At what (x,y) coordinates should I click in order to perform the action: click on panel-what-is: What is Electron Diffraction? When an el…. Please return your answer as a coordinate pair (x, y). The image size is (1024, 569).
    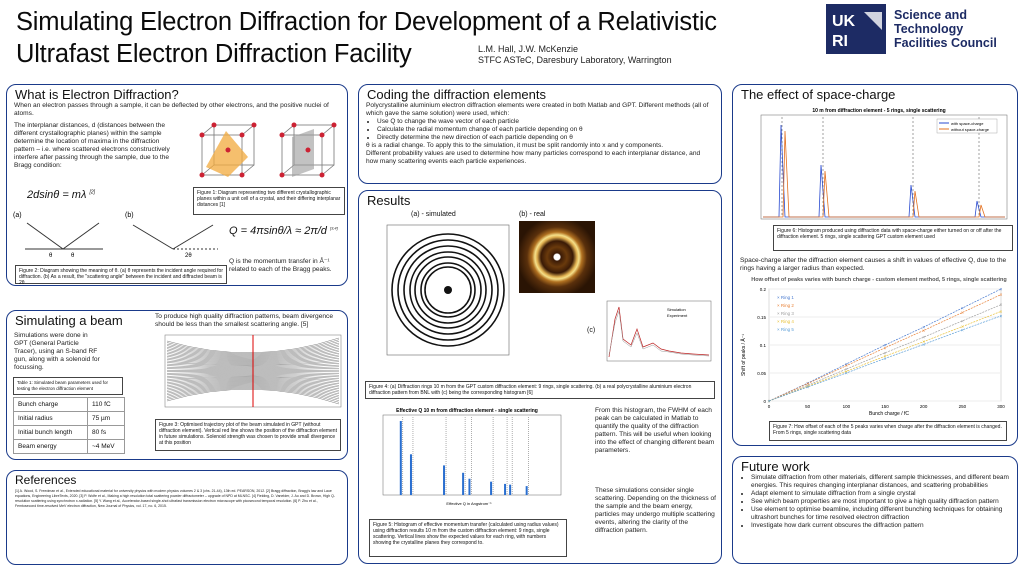
    Looking at the image, I should click on (177, 185).